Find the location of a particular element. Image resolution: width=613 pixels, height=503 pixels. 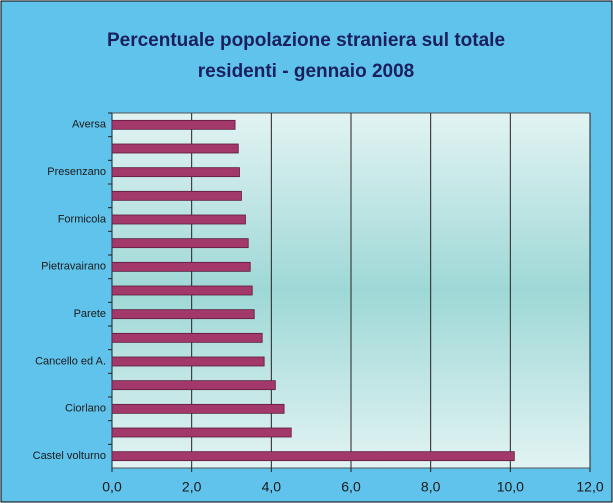

x-tick-label: 4,0 is located at coordinates (272, 487).